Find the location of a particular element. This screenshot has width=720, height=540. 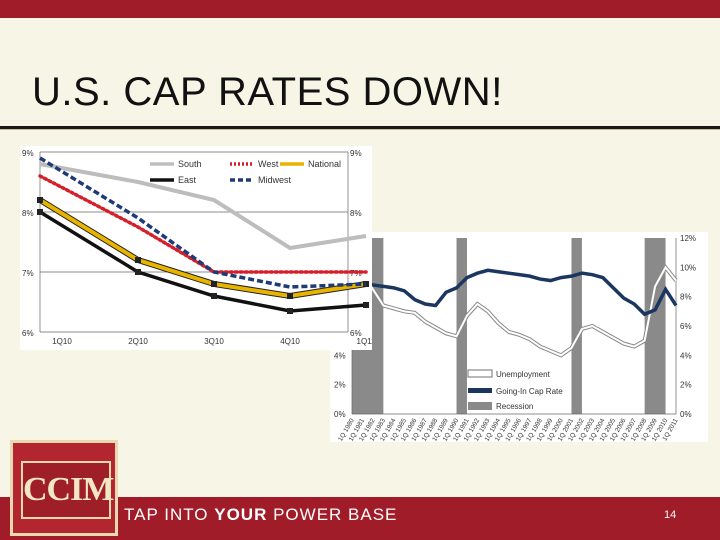

legend-swatch-unemployment is located at coordinates (480, 373).